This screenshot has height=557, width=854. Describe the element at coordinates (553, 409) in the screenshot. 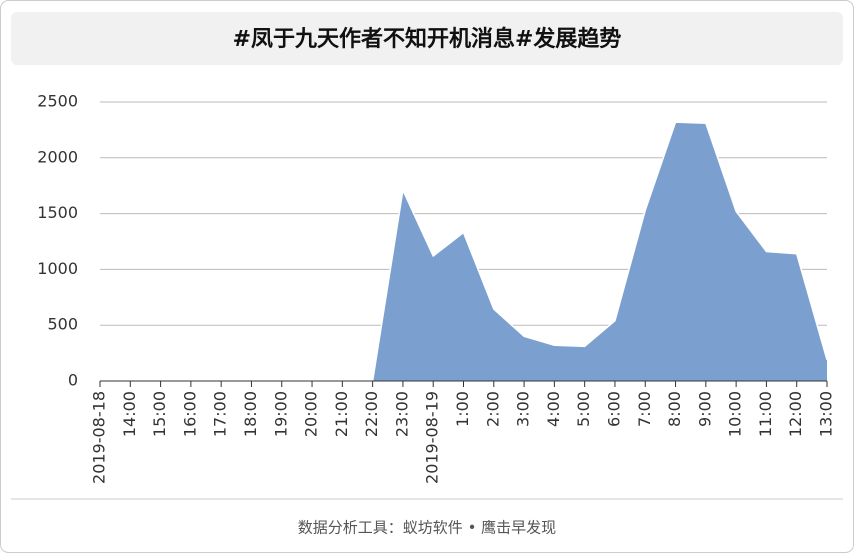

I see `x-tick-label: 4:00` at that location.